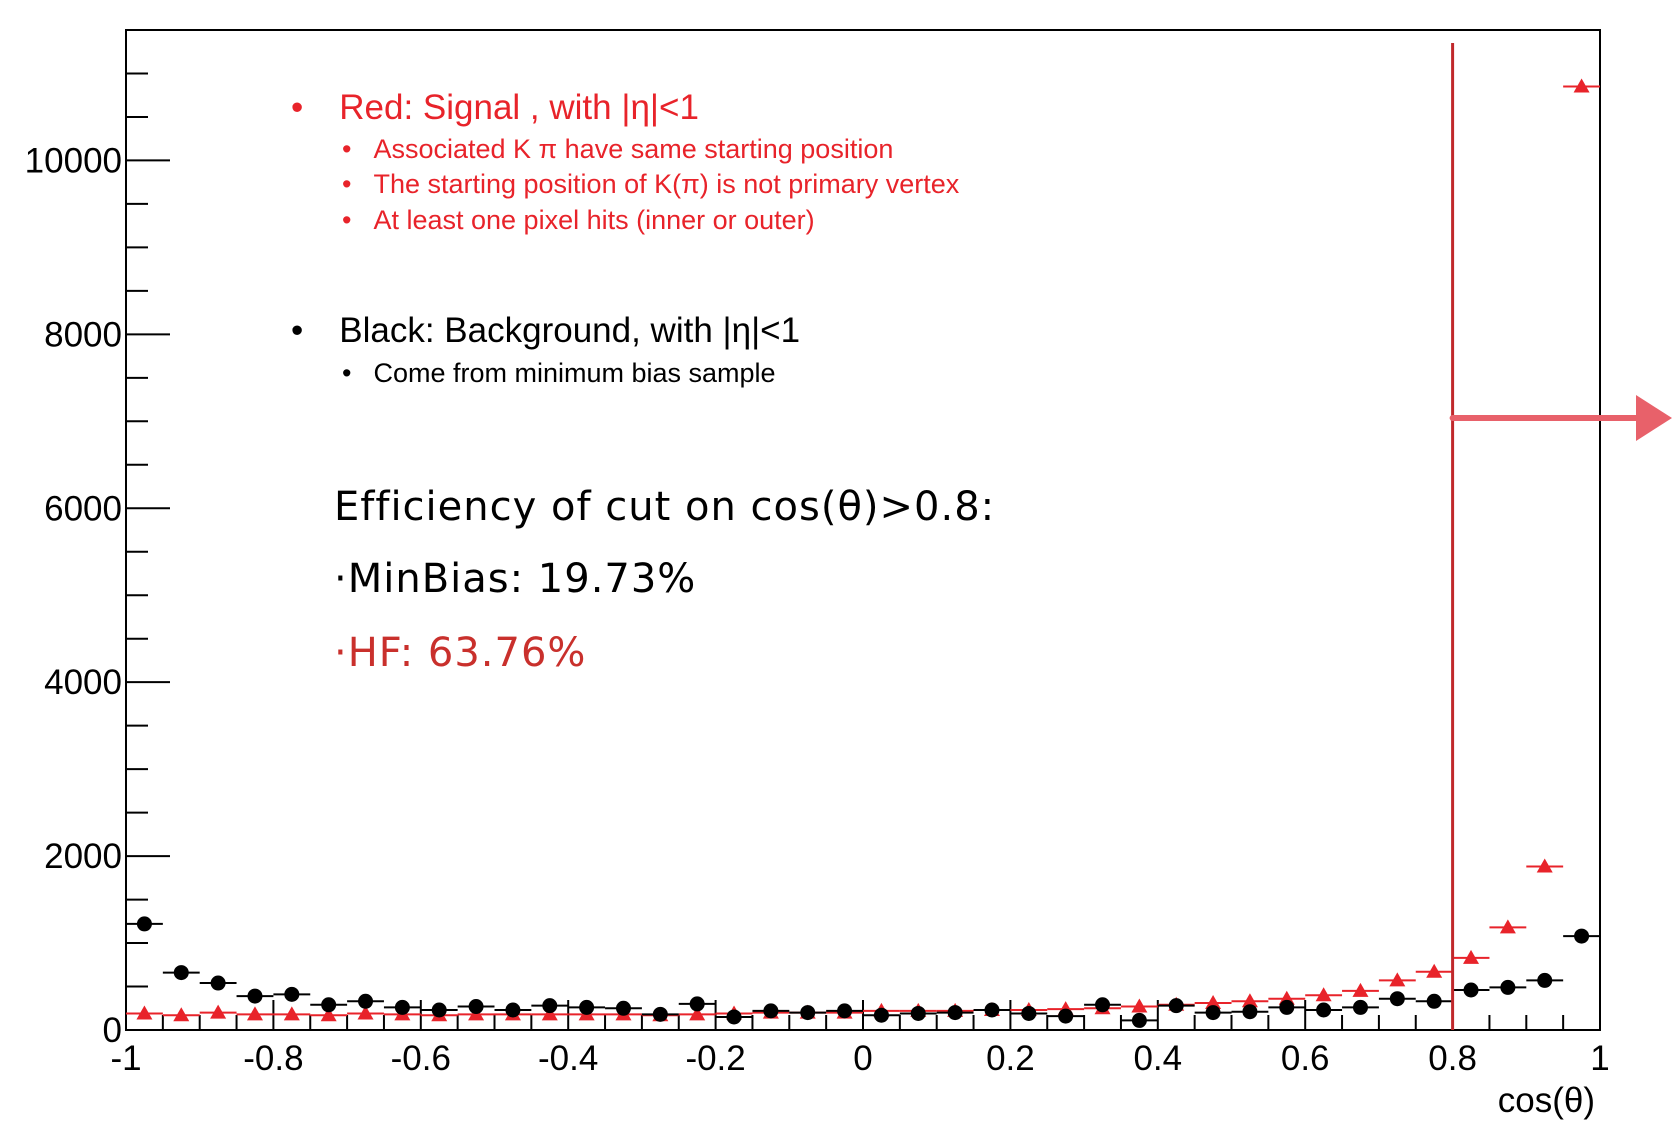 The image size is (1674, 1122). What do you see at coordinates (568, 1058) in the screenshot?
I see `x-tick-label: -0.4` at bounding box center [568, 1058].